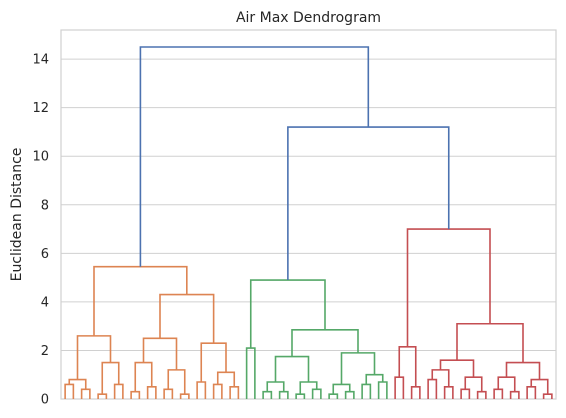  I want to click on y-axis-ticks: 0 2 4 6 8 10 12 14, so click(40, 230).